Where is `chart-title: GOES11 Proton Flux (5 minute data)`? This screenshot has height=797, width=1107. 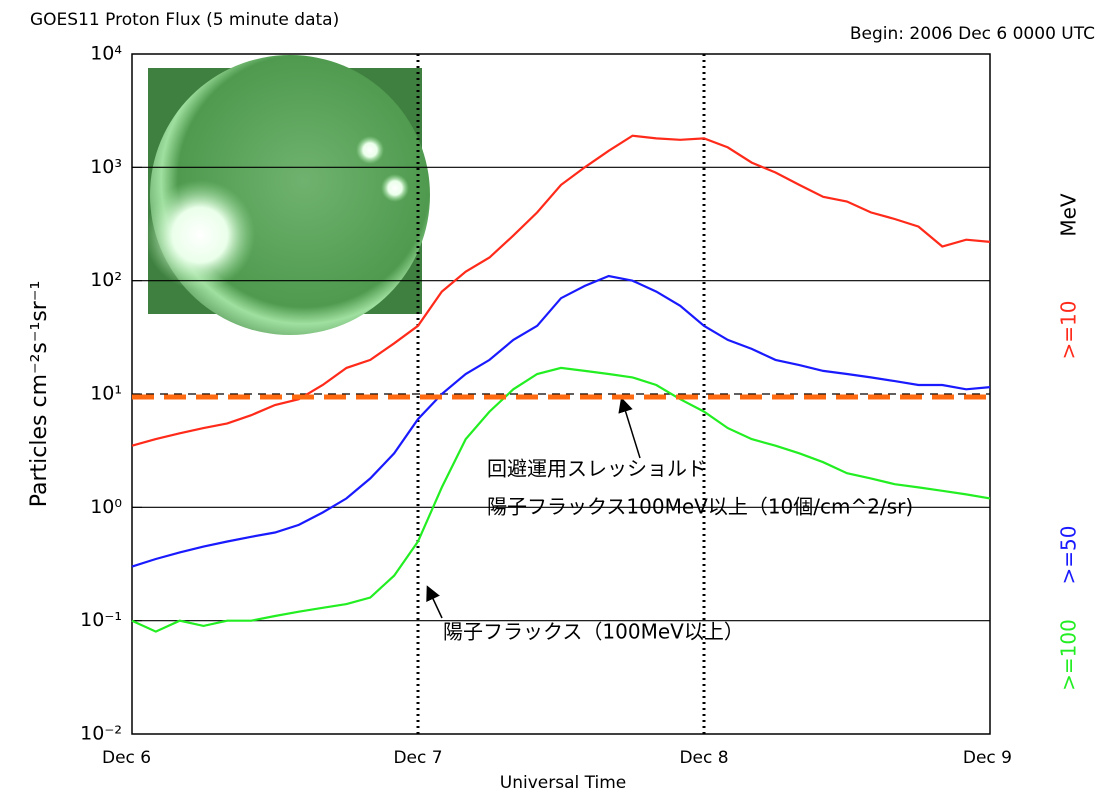 chart-title: GOES11 Proton Flux (5 minute data) is located at coordinates (184, 20).